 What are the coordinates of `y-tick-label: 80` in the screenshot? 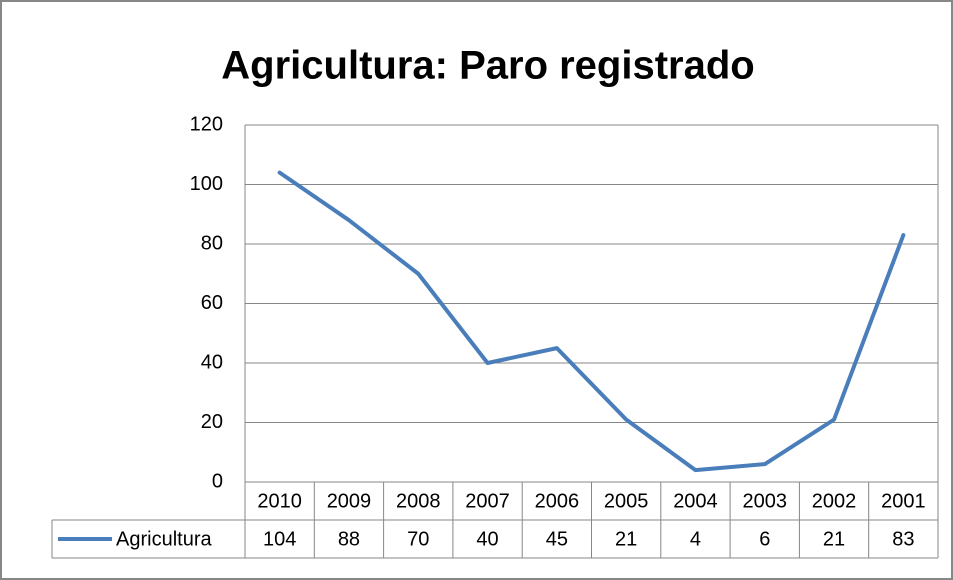 It's located at (212, 243).